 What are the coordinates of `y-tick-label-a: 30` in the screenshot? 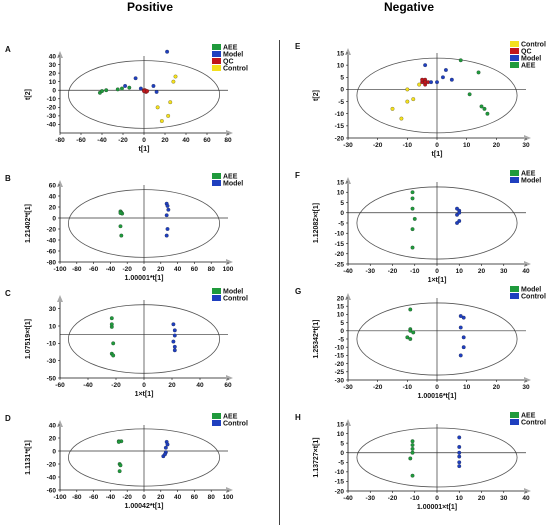 It's located at (53, 65).